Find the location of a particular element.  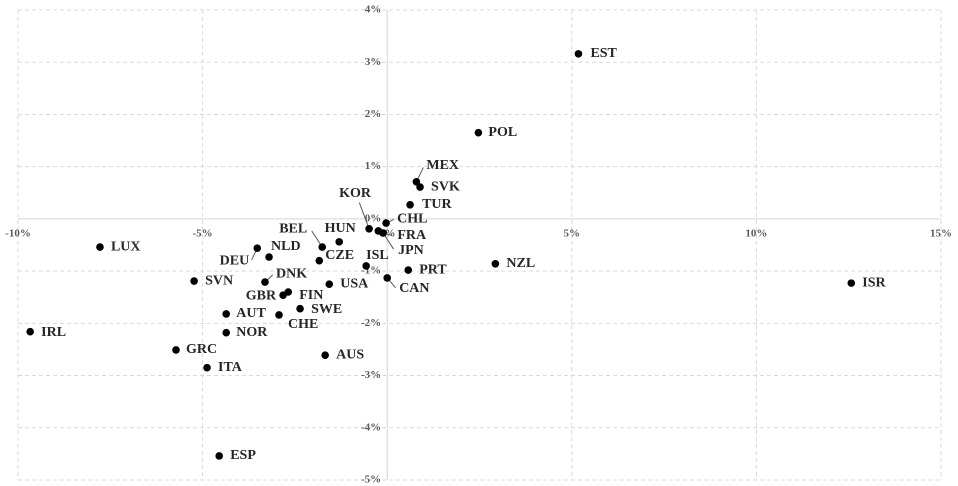

leader-line is located at coordinates (364, 215).